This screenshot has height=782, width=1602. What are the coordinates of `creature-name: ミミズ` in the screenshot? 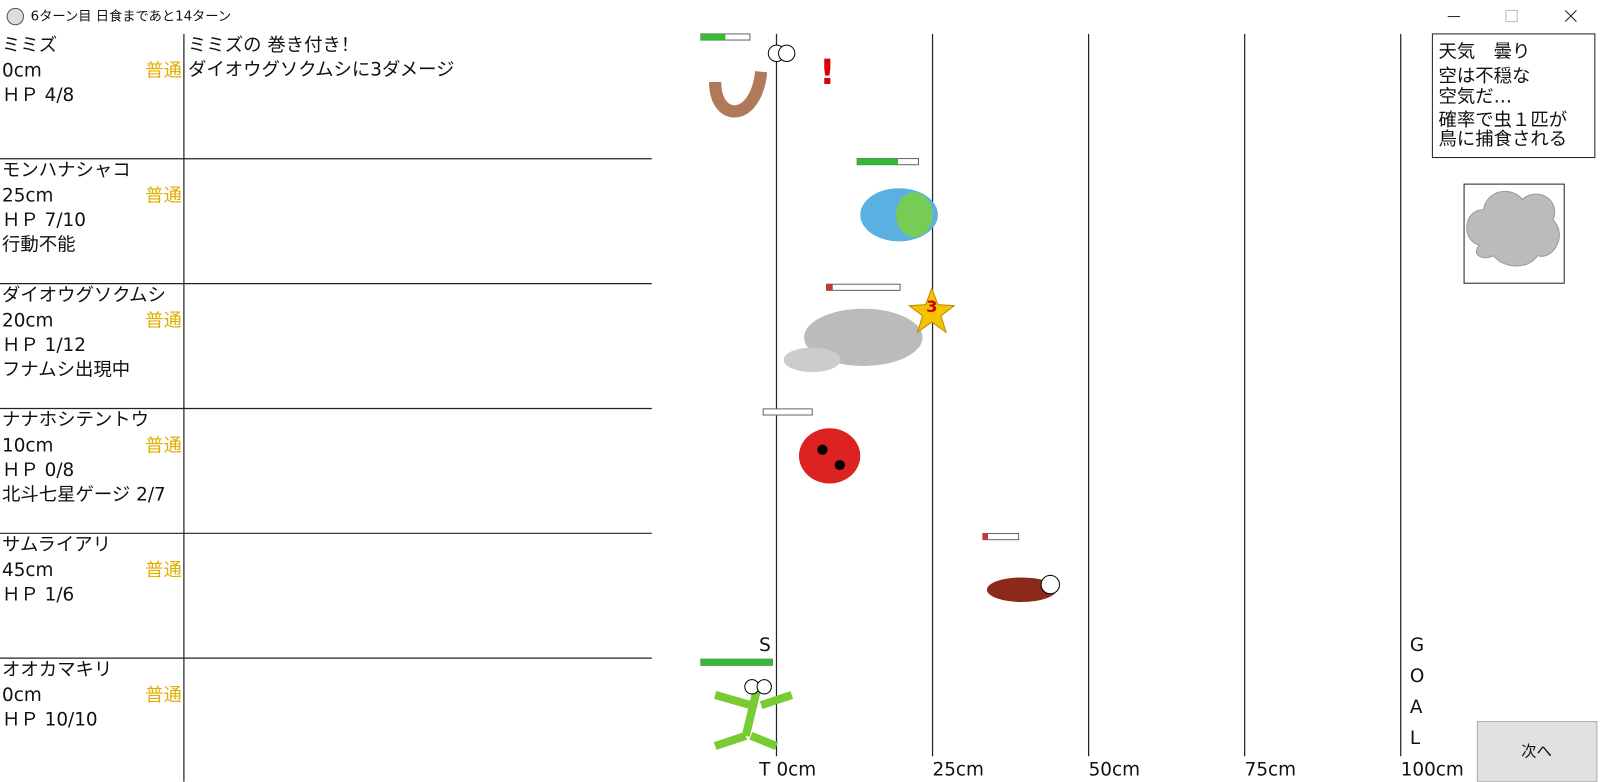 It's located at (29, 45).